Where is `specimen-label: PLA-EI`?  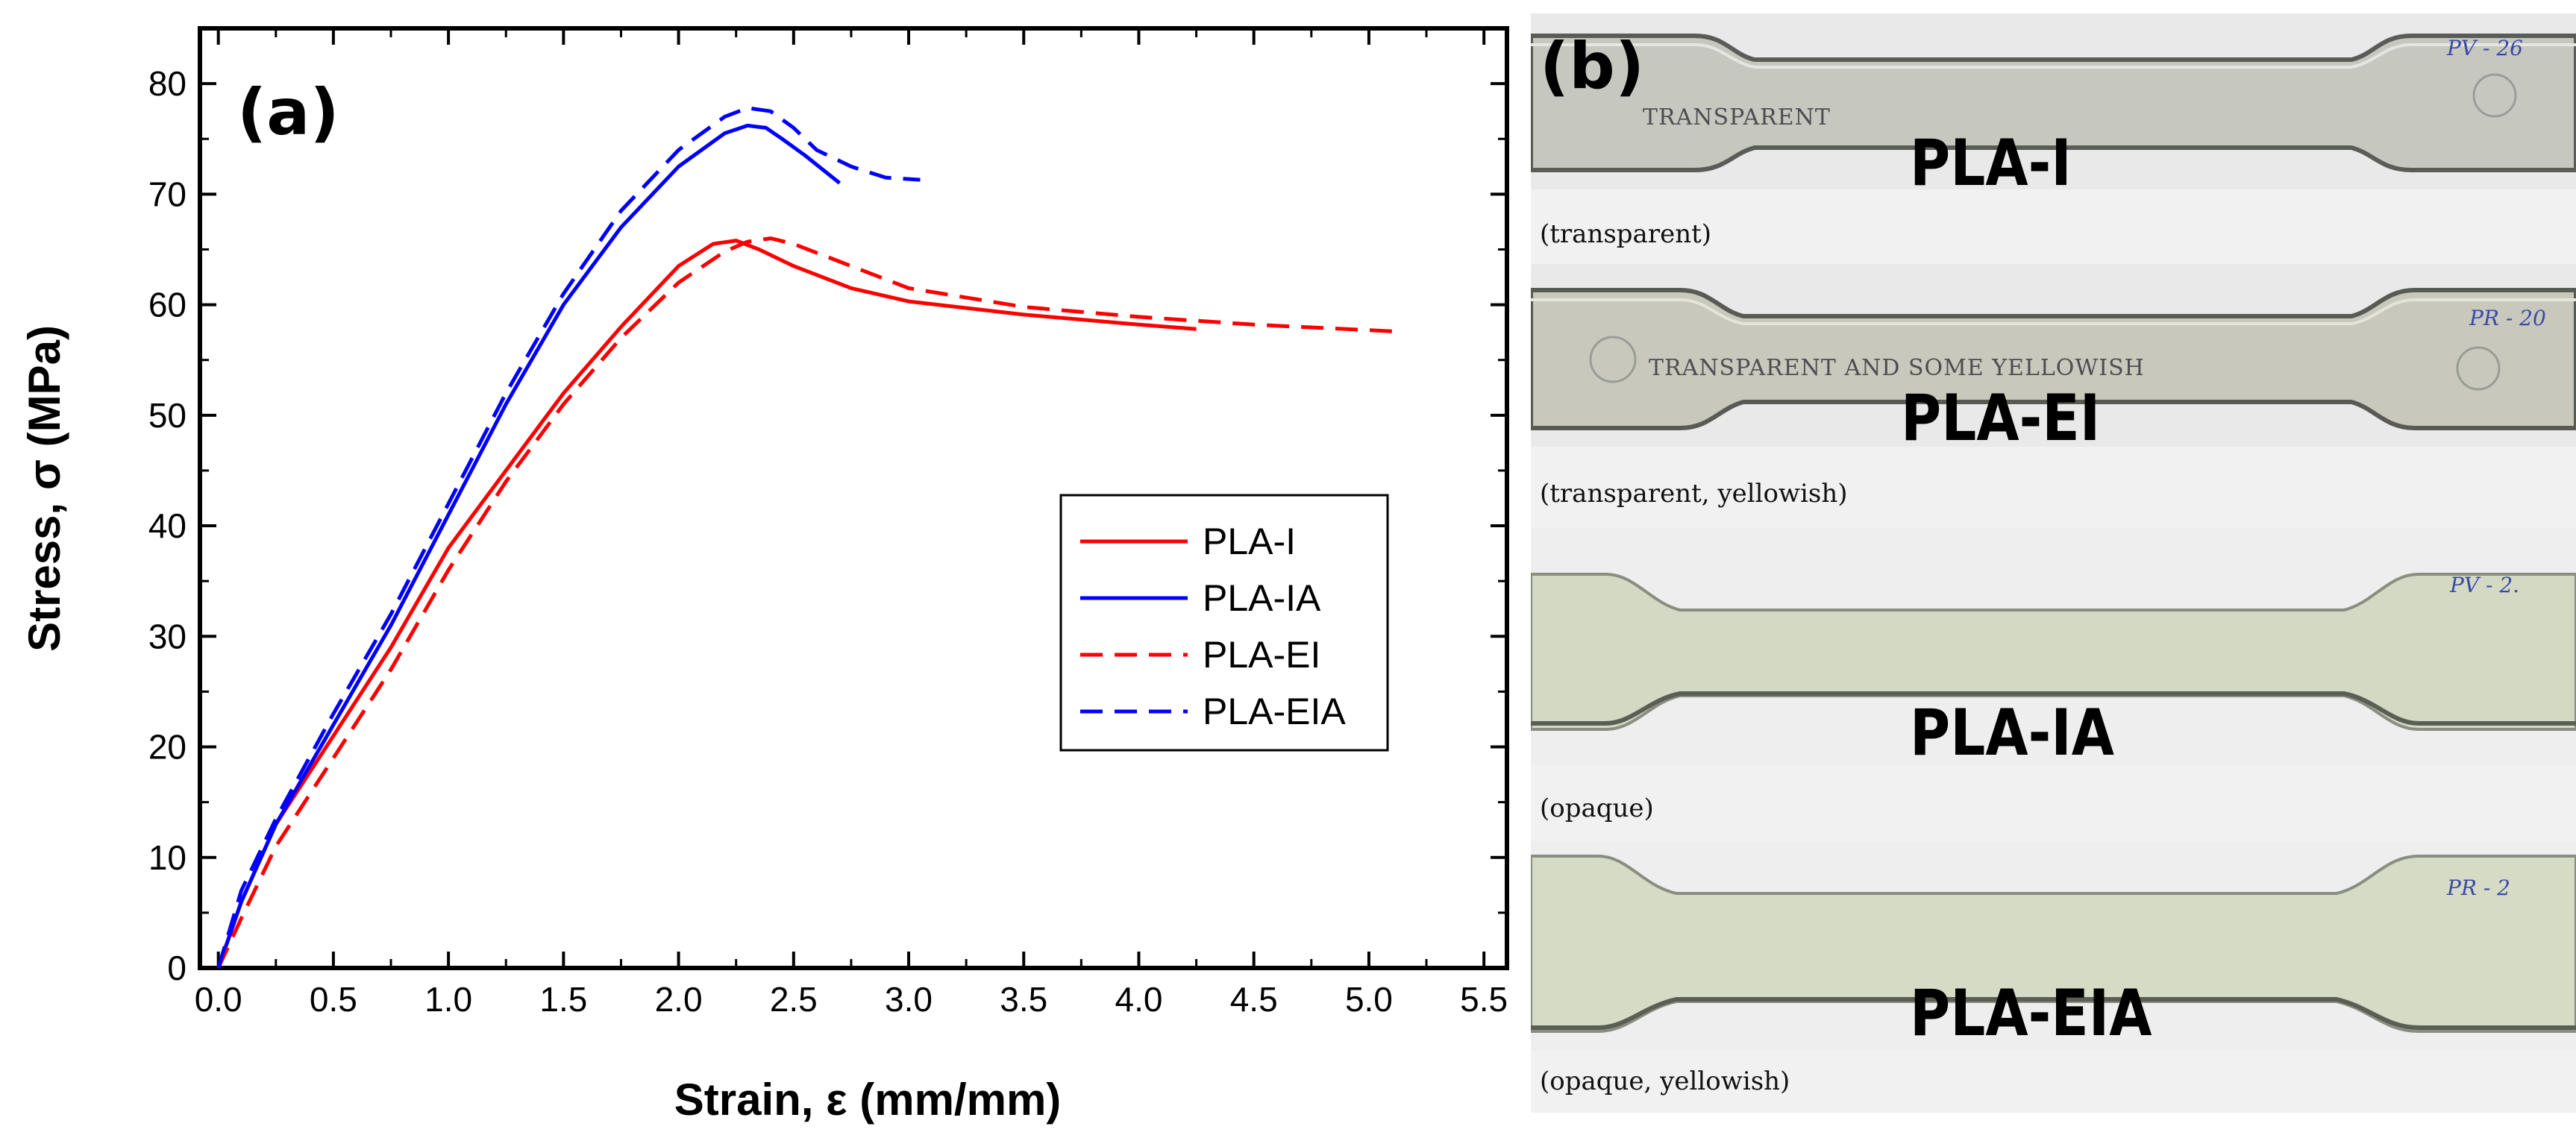 specimen-label: PLA-EI is located at coordinates (2001, 414).